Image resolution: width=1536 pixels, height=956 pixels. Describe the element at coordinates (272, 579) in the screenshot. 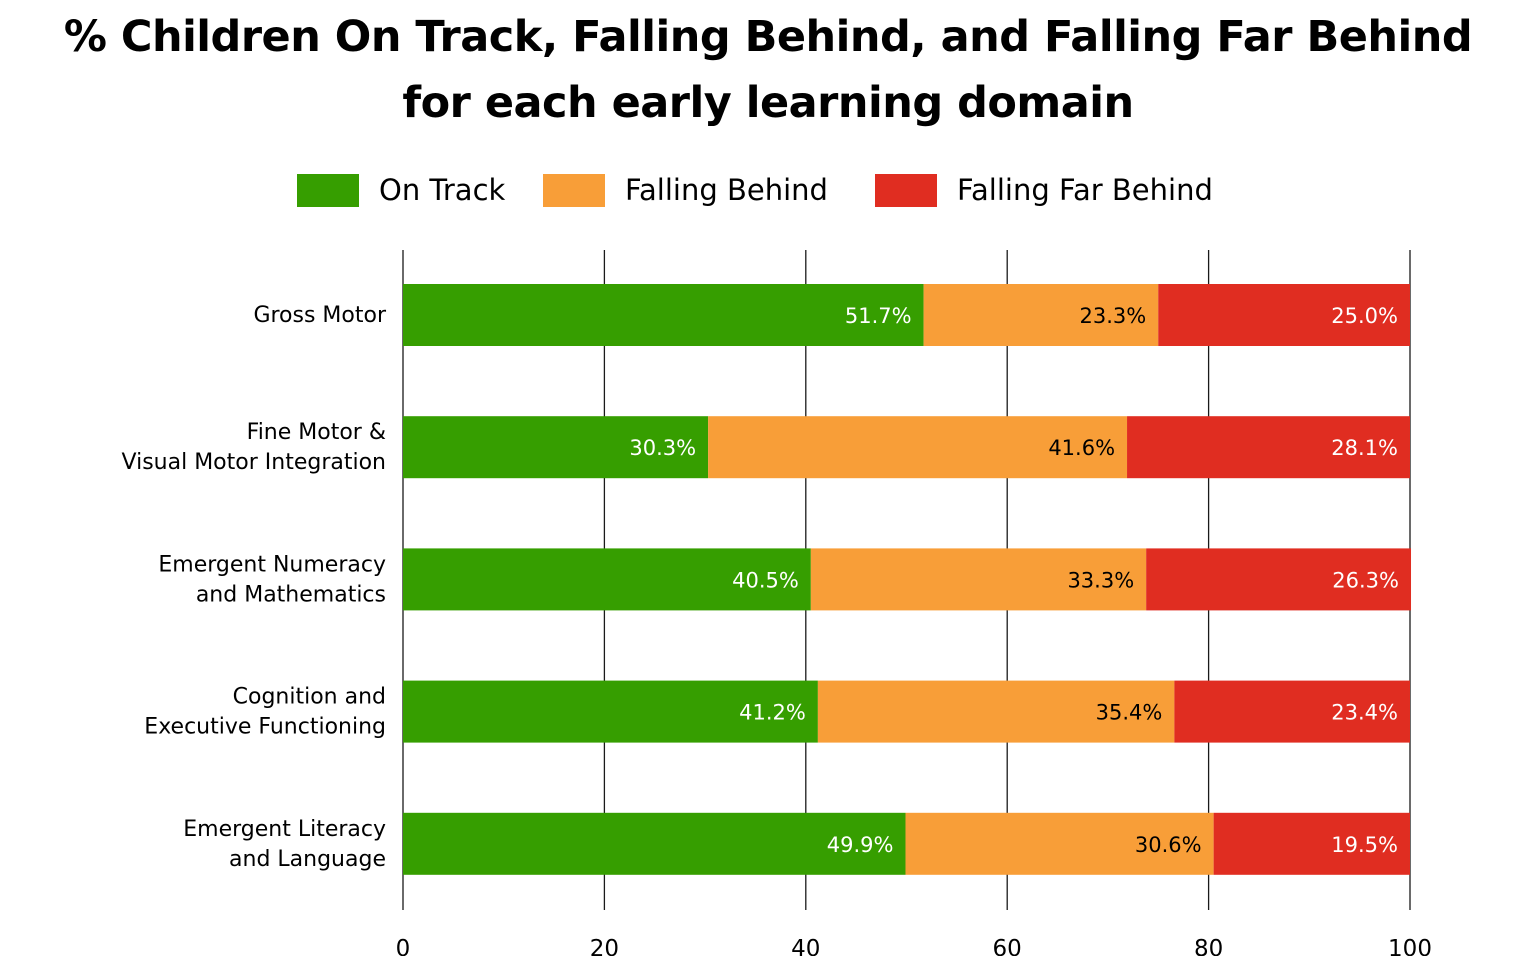

I see `category-label: Emergent Numeracy and Mathematics` at that location.